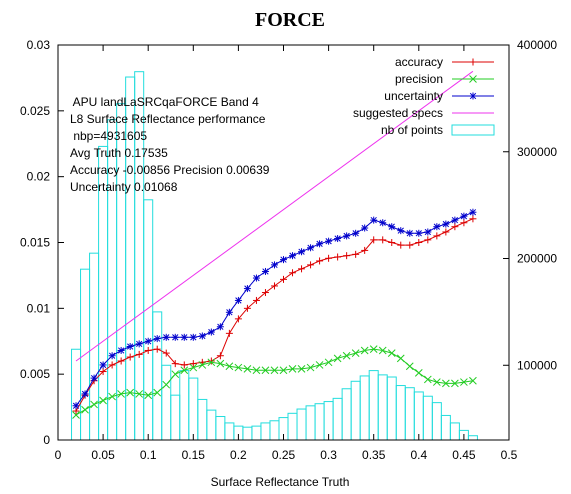  What do you see at coordinates (164, 102) in the screenshot?
I see `annotation-line: APU landLaSRCqaFORCE Band 4` at bounding box center [164, 102].